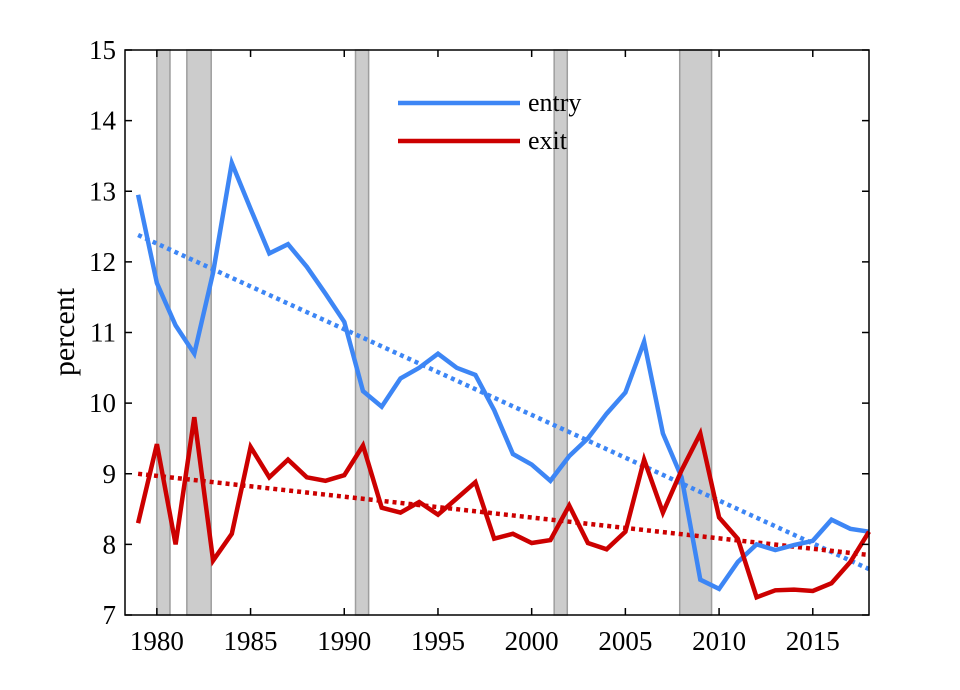  Describe the element at coordinates (344, 641) in the screenshot. I see `x-tick-label: 1990` at that location.